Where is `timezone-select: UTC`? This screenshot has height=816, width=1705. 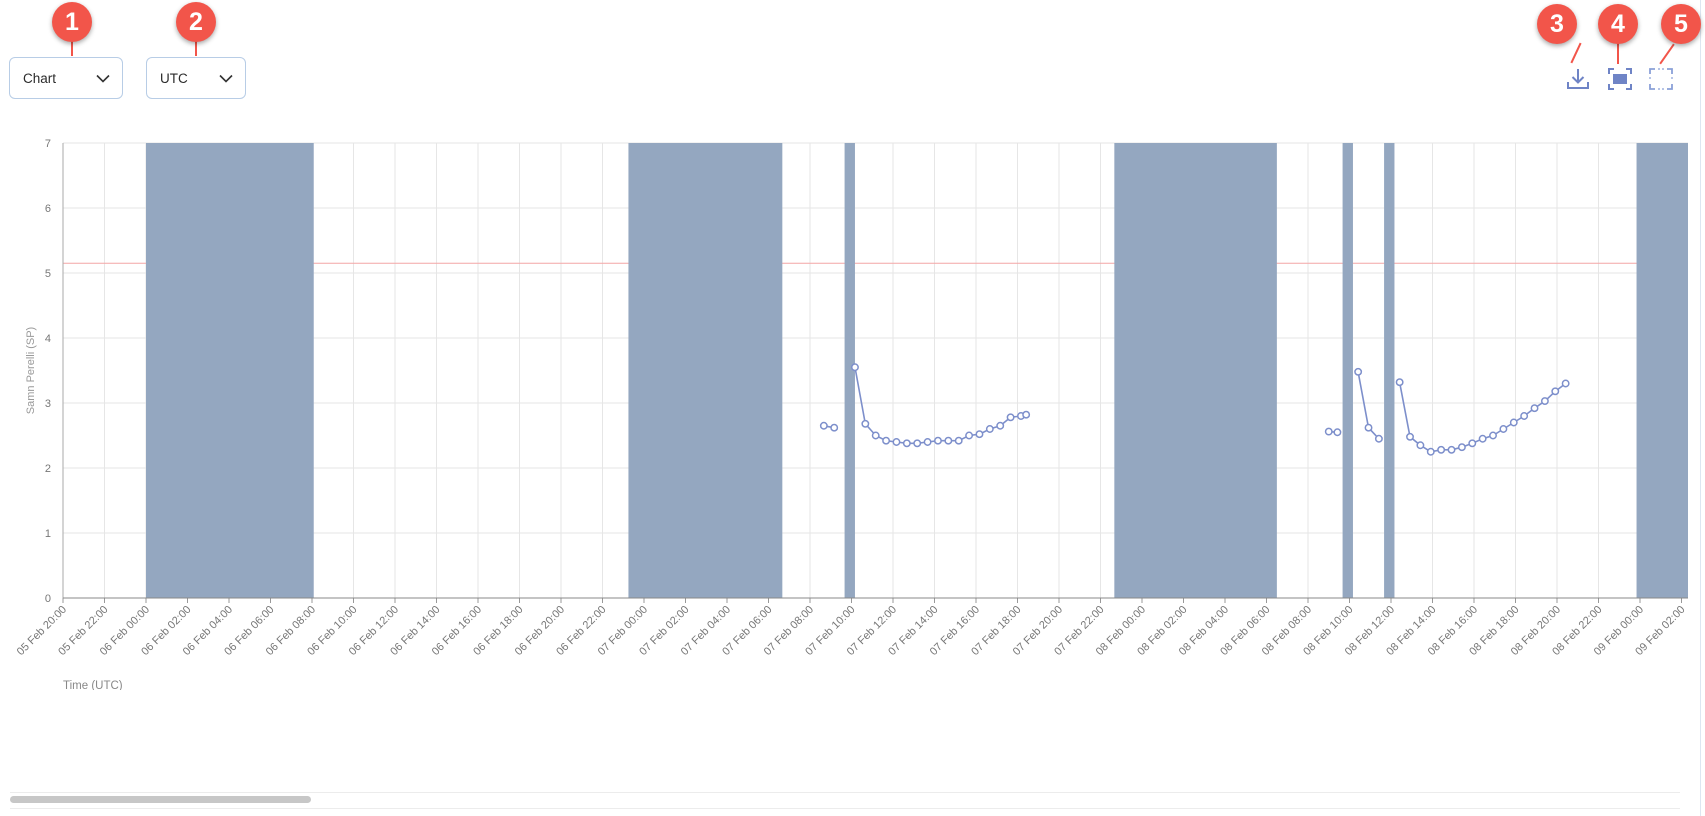 timezone-select: UTC is located at coordinates (196, 78).